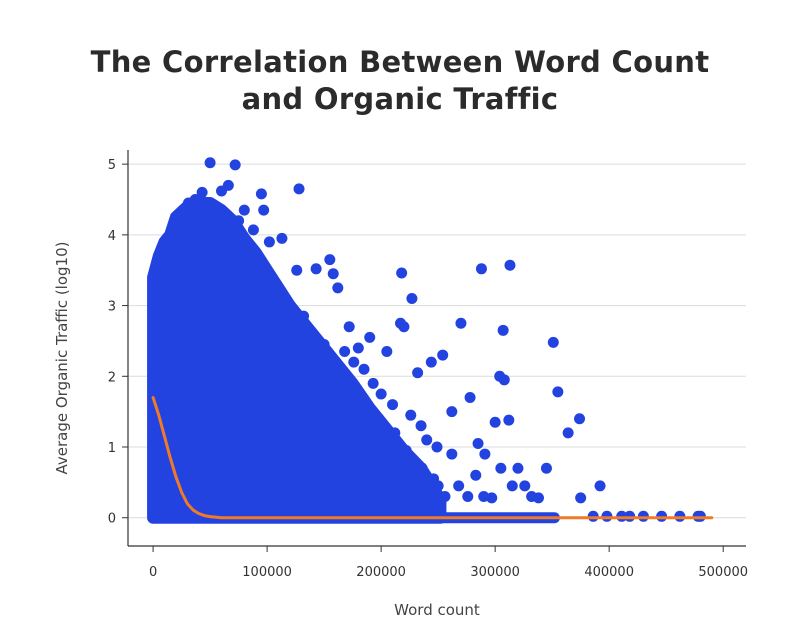  I want to click on x-axis-label: Word count, so click(437, 610).